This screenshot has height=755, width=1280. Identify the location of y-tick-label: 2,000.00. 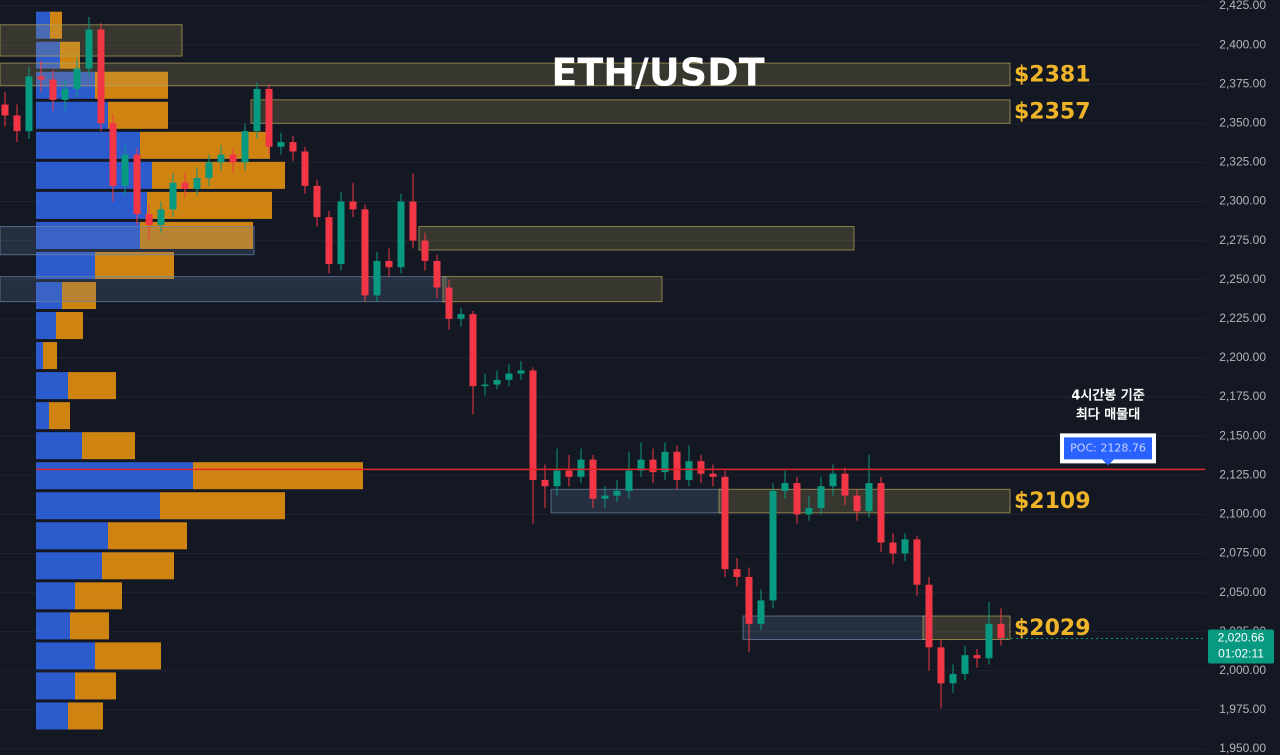
(1242, 670).